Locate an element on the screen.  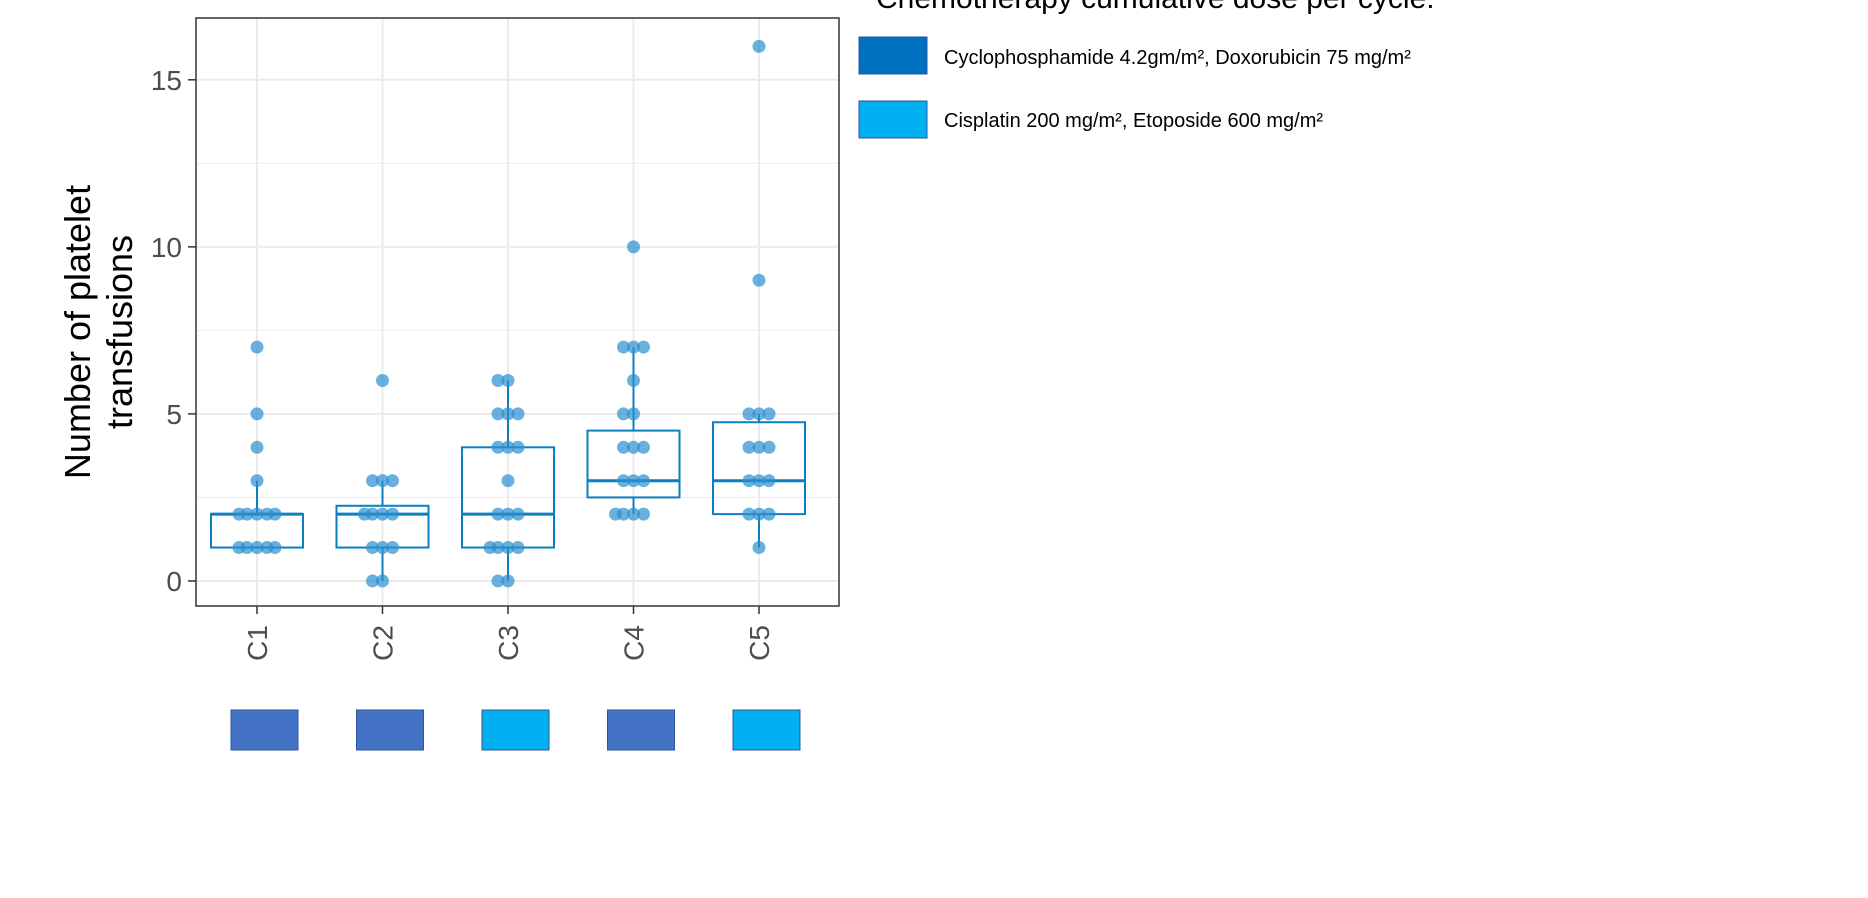
legend-label-cisplatin: Cisplatin 200 mg/m², Etoposide 600 mg/m² is located at coordinates (1133, 121).